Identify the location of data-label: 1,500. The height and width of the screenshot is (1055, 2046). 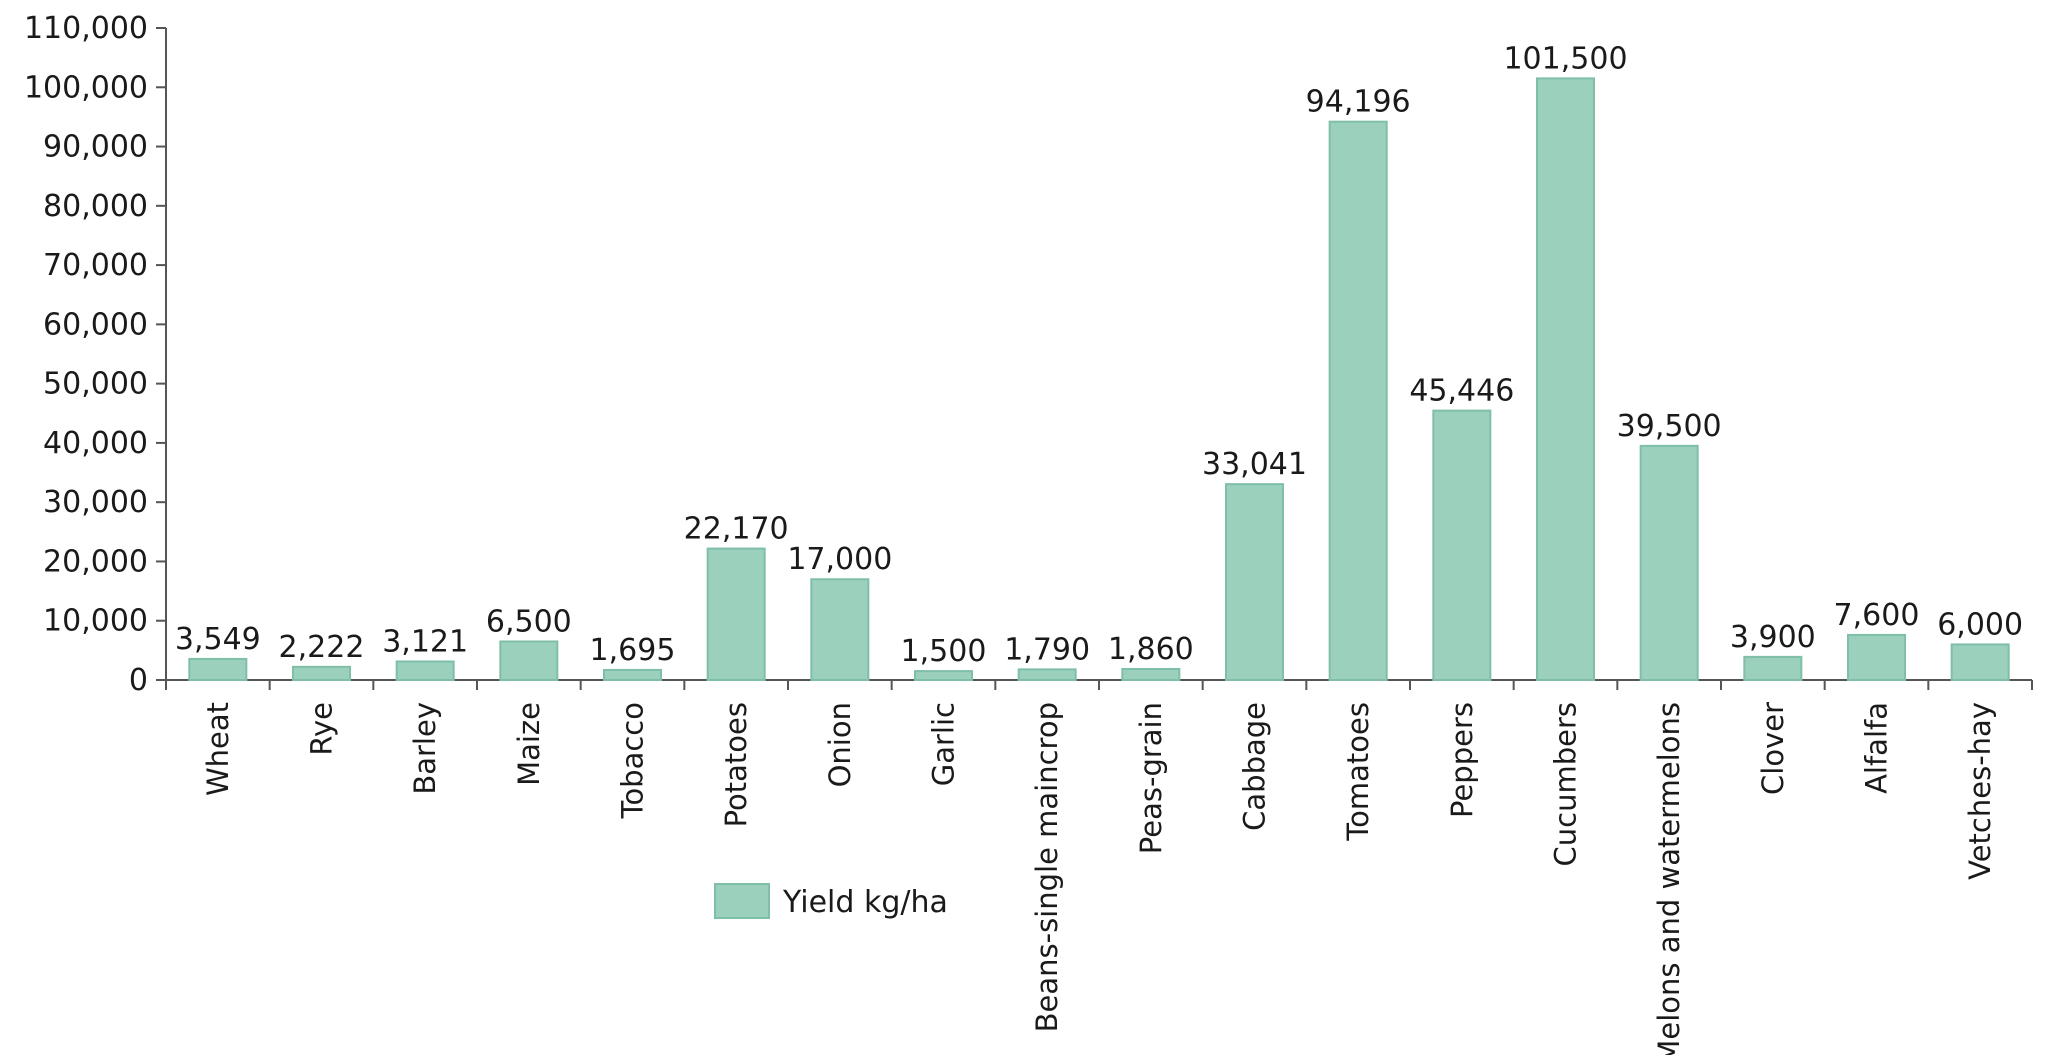
(944, 651).